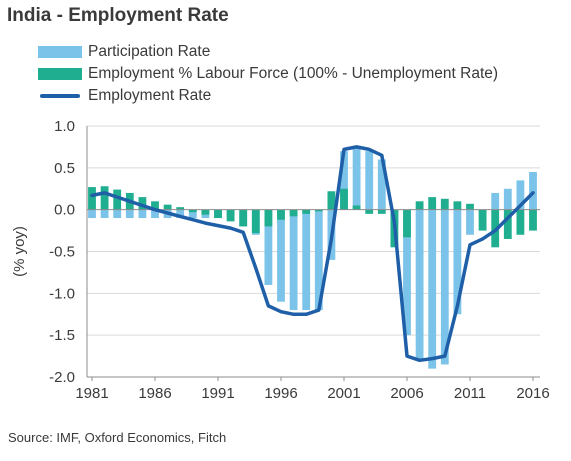 The image size is (571, 461). Describe the element at coordinates (532, 393) in the screenshot. I see `x-tick-label: 2016` at that location.